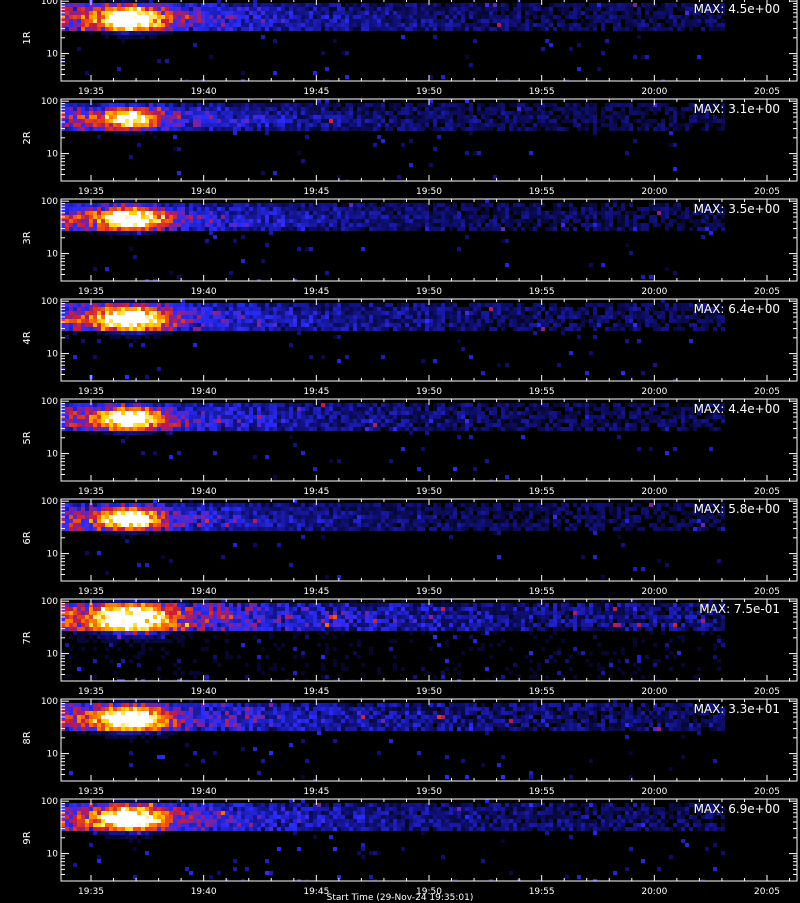 The image size is (800, 903). What do you see at coordinates (400, 898) in the screenshot?
I see `x-axis-label: Start Time (29-Nov-24 19:35:01)` at bounding box center [400, 898].